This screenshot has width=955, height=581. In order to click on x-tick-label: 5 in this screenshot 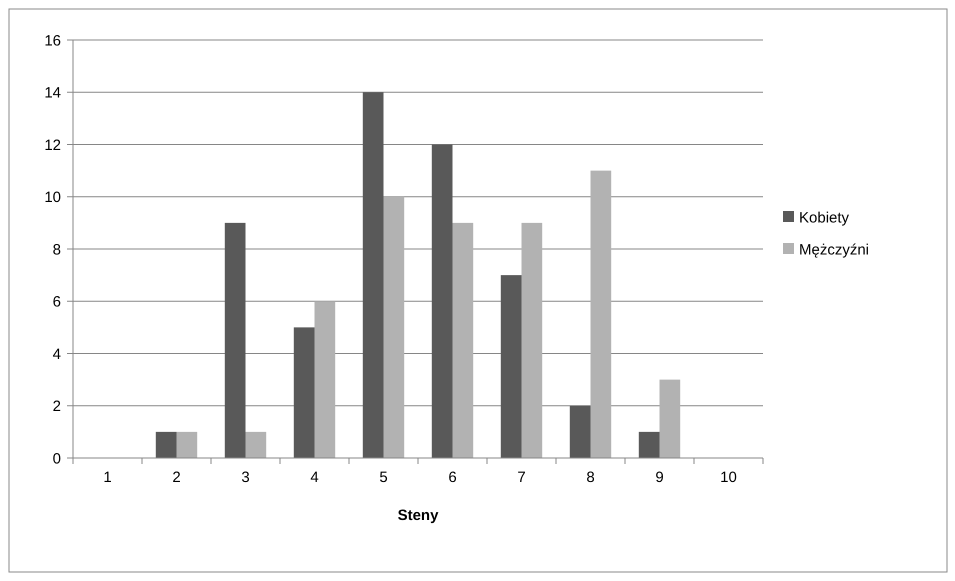, I will do `click(383, 477)`.